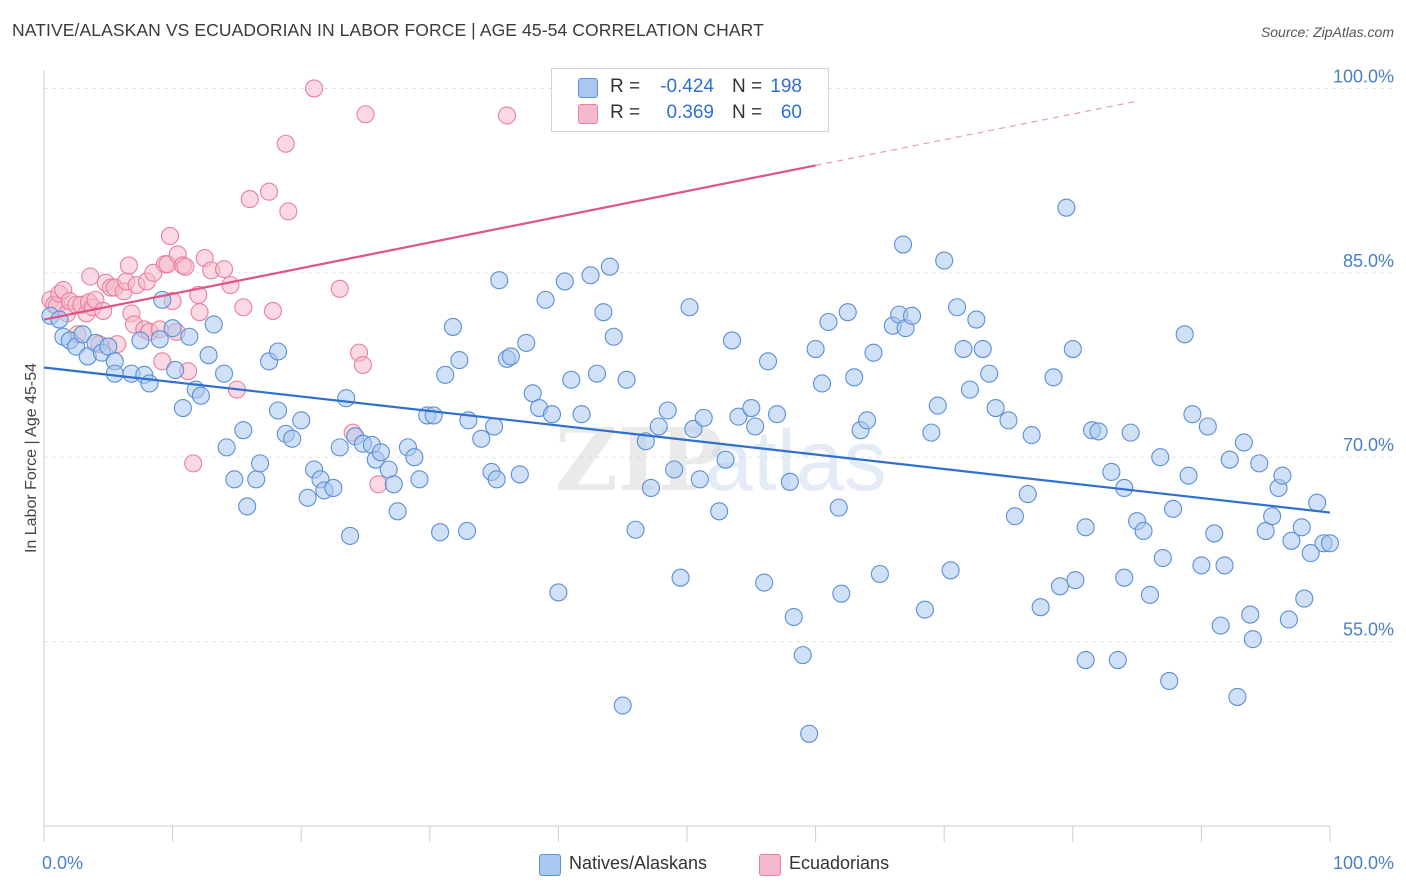 The image size is (1406, 892). I want to click on legend-row-ecuadorians: R = 0.369 N = 60, so click(690, 114).